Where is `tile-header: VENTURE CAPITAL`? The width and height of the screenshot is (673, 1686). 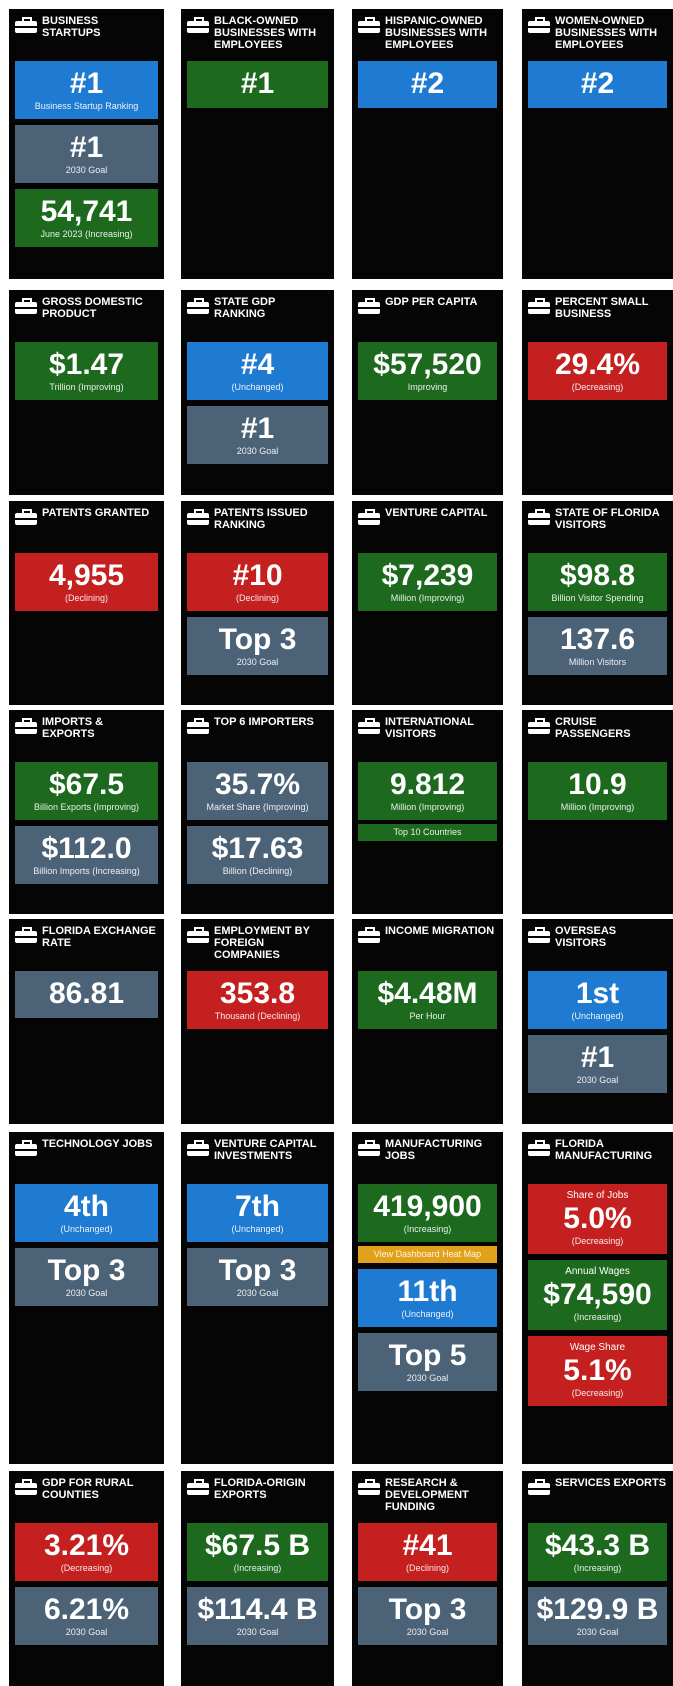
tile-header: VENTURE CAPITAL is located at coordinates (427, 529).